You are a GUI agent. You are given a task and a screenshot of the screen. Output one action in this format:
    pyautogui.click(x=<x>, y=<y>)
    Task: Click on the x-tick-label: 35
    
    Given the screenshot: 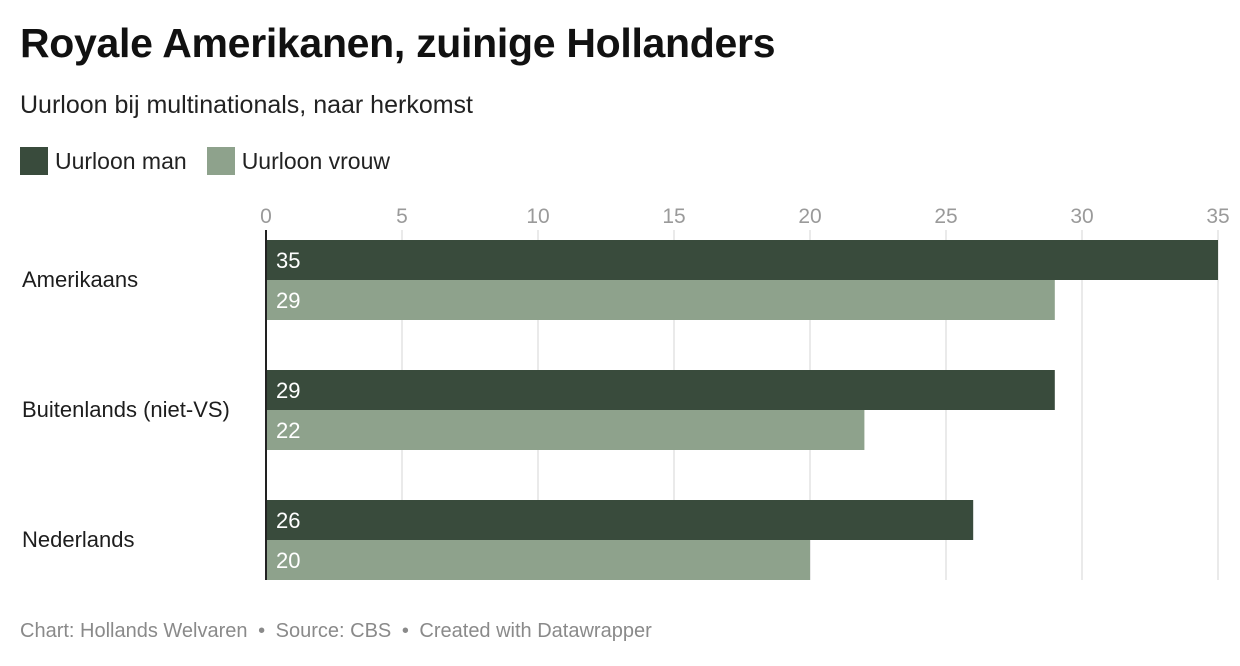 What is the action you would take?
    pyautogui.click(x=1217, y=216)
    